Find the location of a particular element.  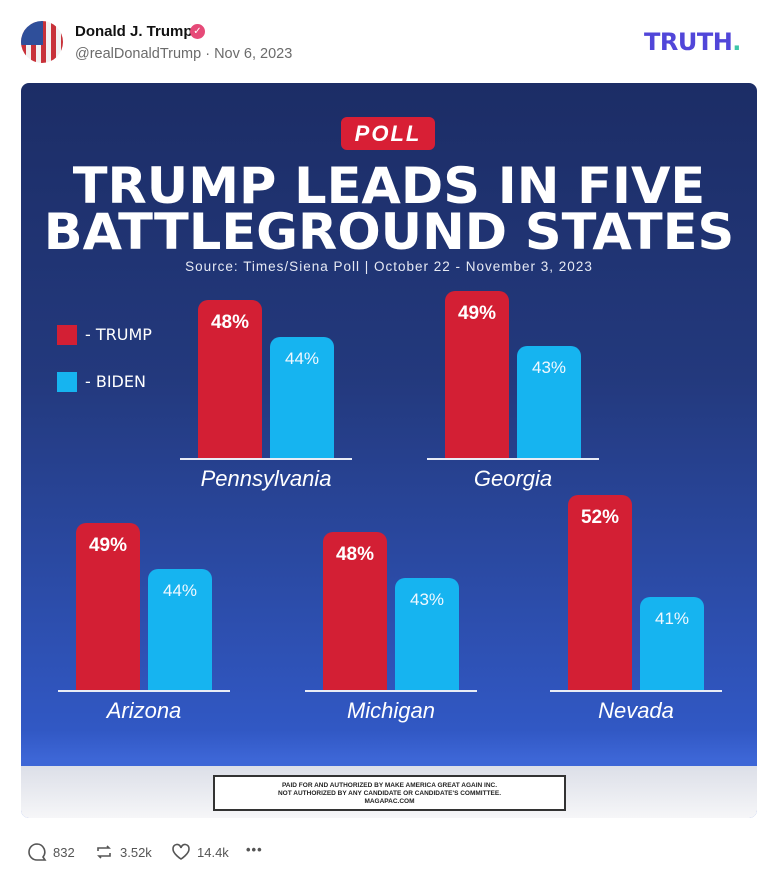

bar-value-label: 41% is located at coordinates (672, 618).